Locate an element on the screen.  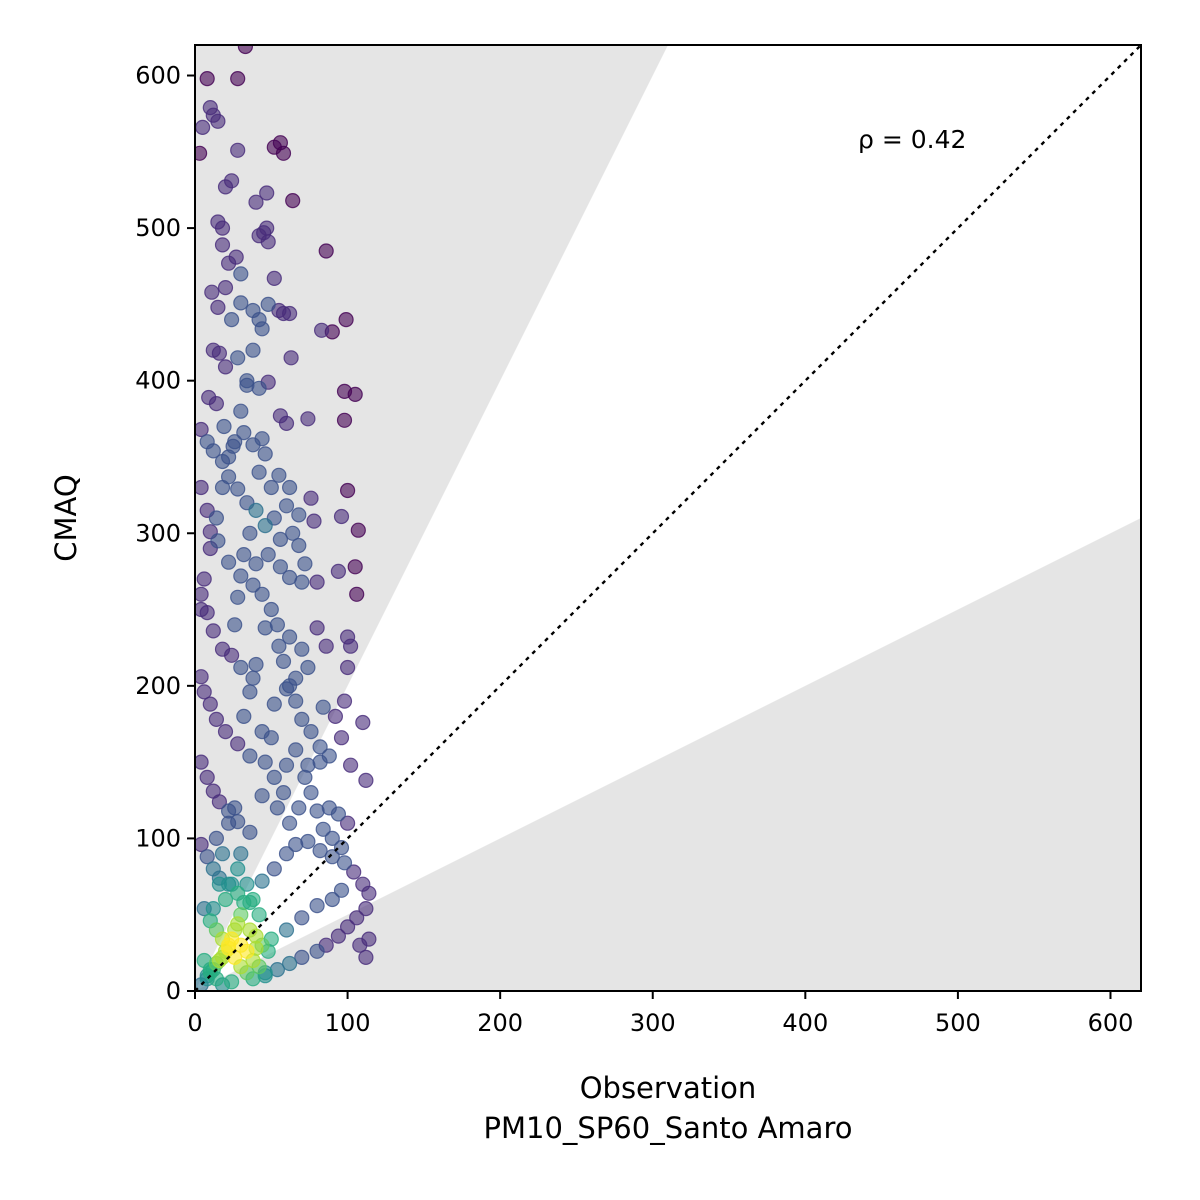
x-tick-label: 300 is located at coordinates (653, 1023).